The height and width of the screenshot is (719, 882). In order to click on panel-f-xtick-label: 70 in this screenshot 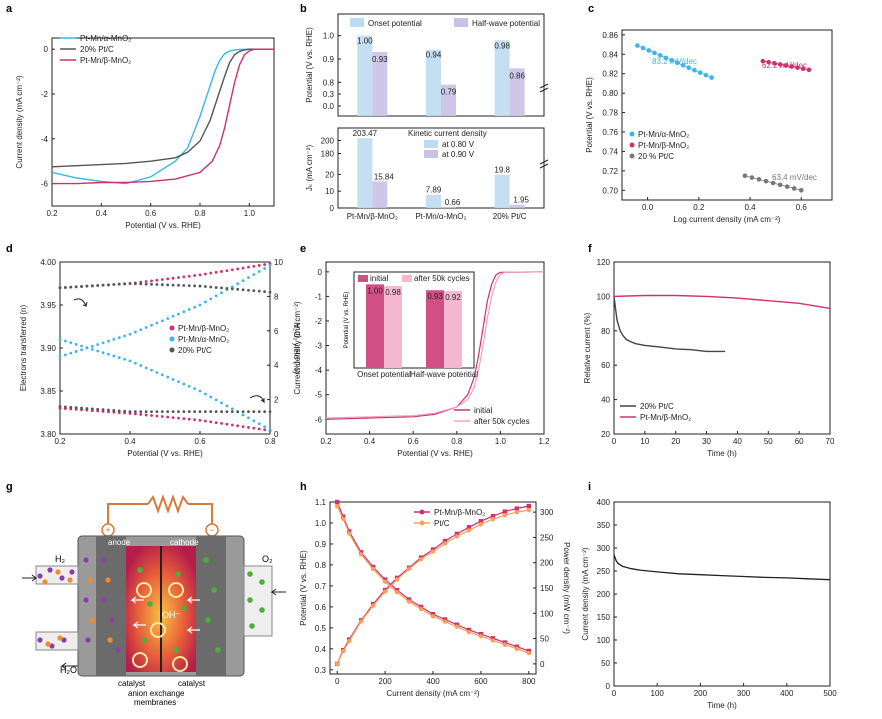, I will do `click(830, 441)`.